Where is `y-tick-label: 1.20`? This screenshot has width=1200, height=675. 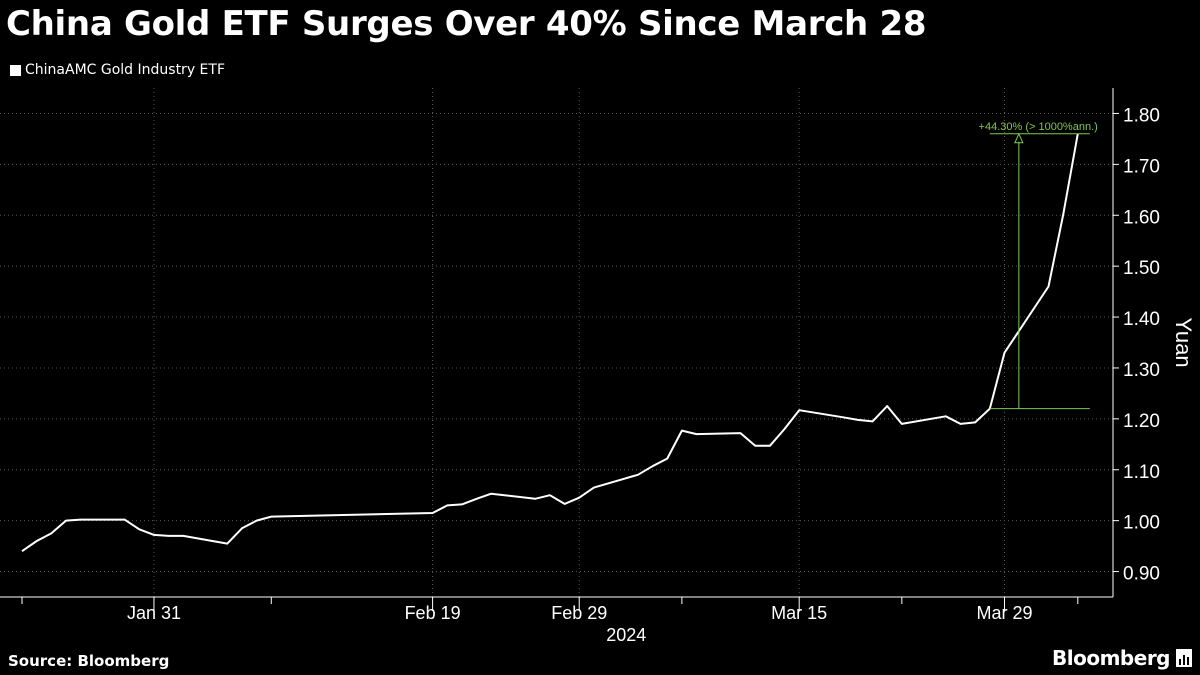 y-tick-label: 1.20 is located at coordinates (1141, 421).